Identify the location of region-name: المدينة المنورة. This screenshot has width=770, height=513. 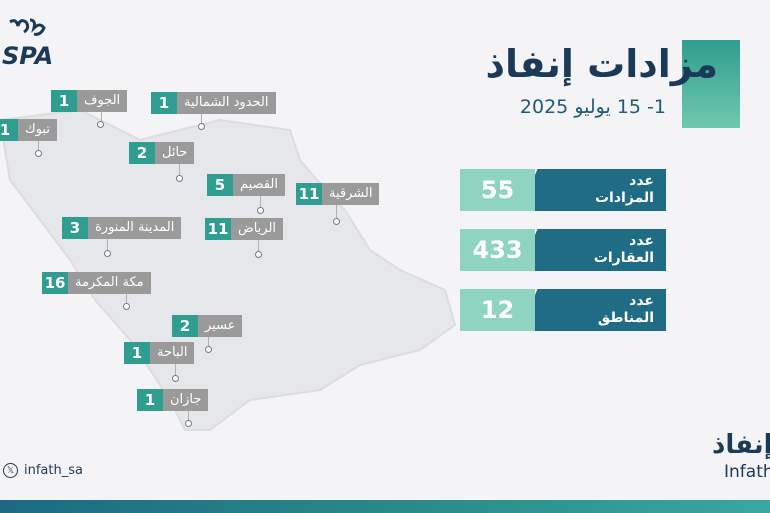
(135, 228).